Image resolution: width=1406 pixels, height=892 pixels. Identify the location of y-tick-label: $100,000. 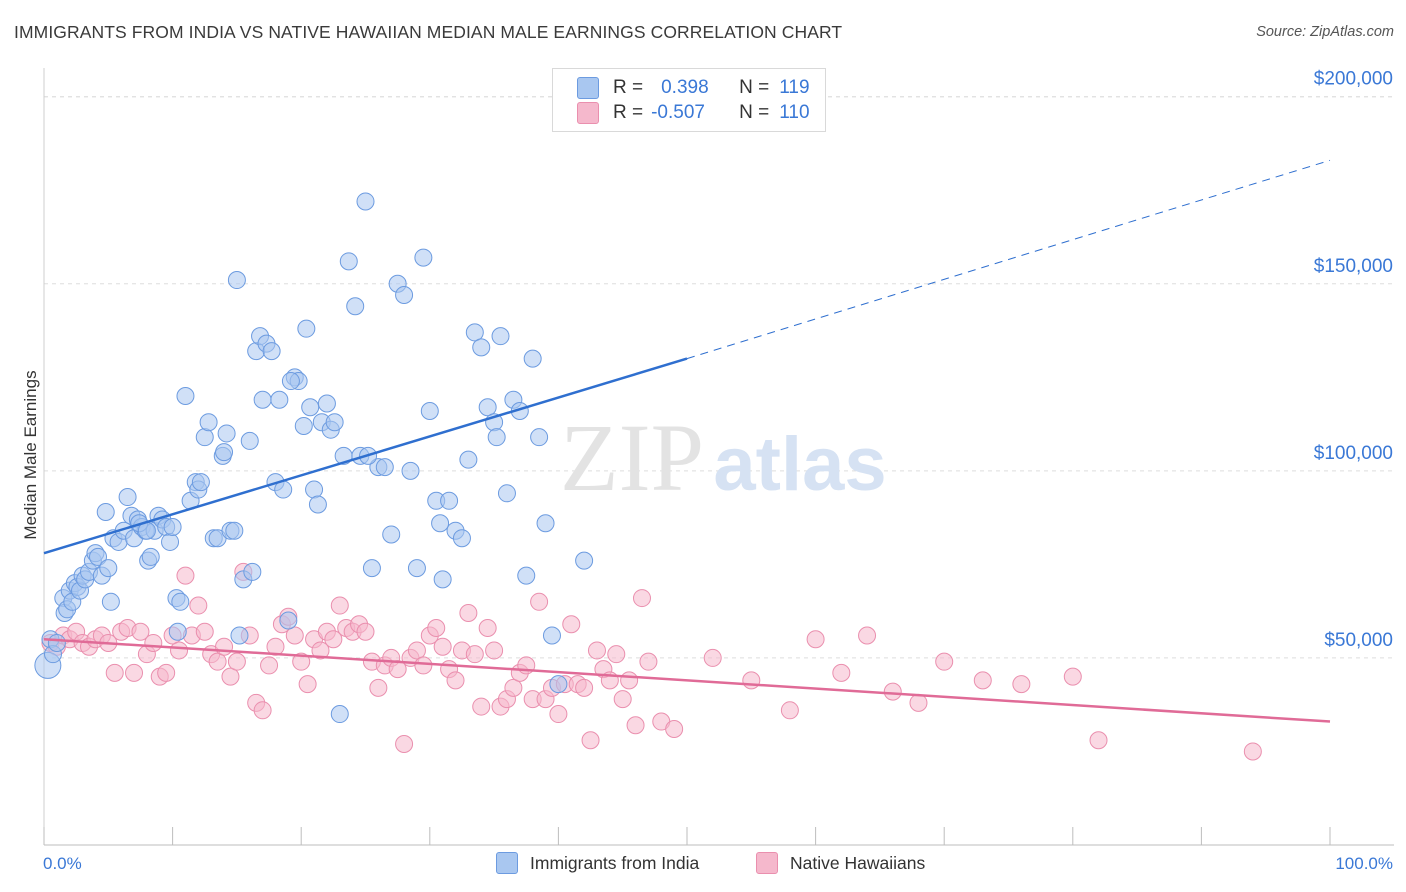
(1353, 453).